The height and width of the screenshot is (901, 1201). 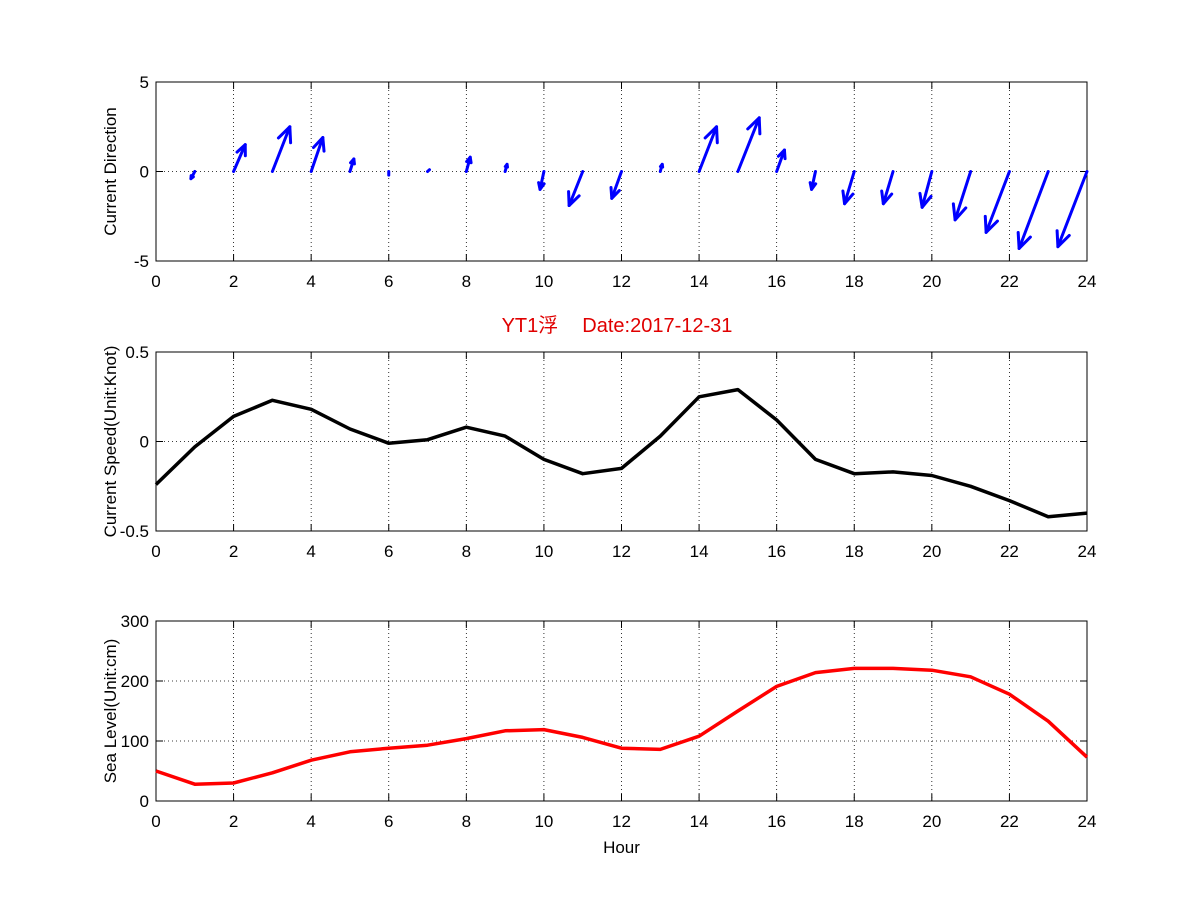 What do you see at coordinates (141, 261) in the screenshot?
I see `y-tick-label: -5` at bounding box center [141, 261].